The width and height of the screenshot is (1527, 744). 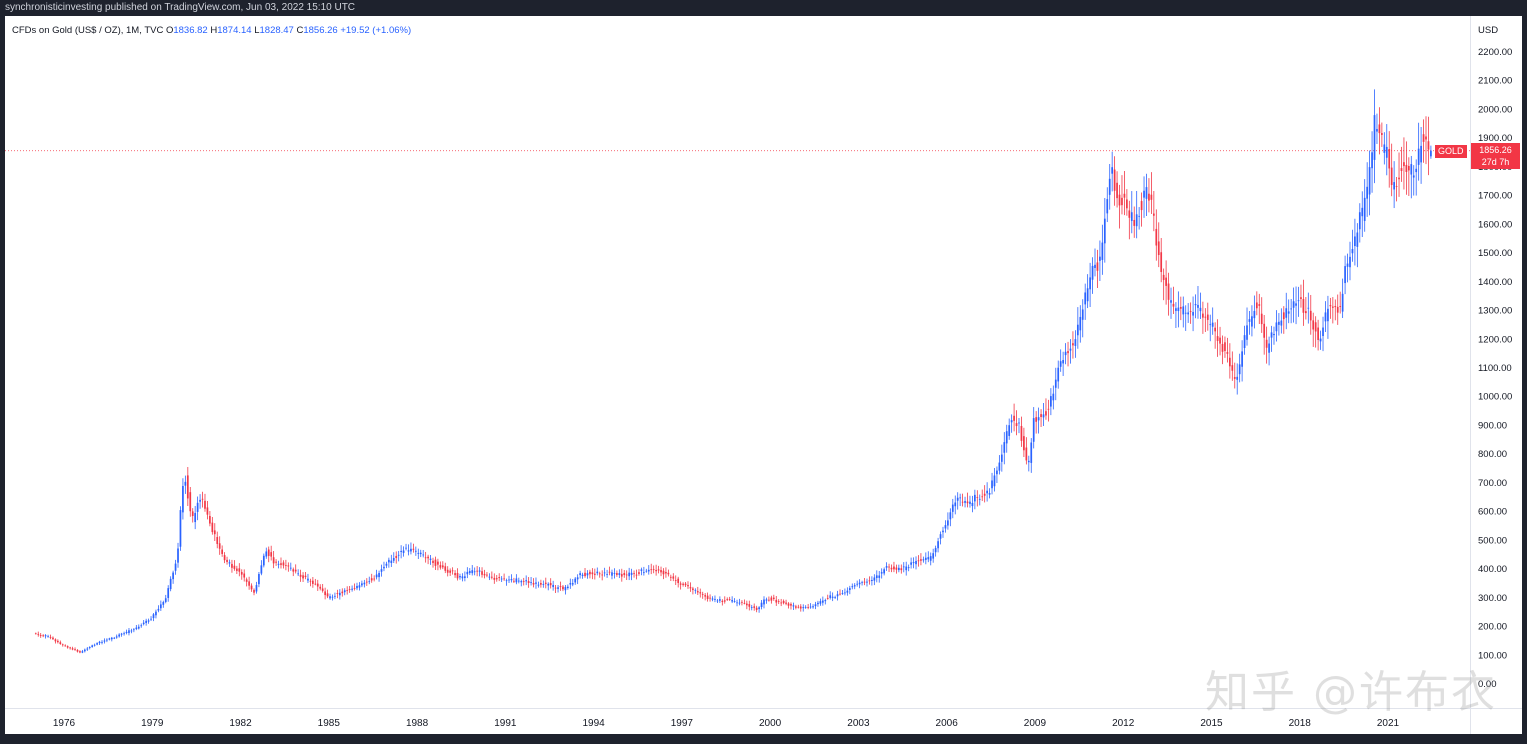 I want to click on y-tick-label: 400.00, so click(x=1492, y=569).